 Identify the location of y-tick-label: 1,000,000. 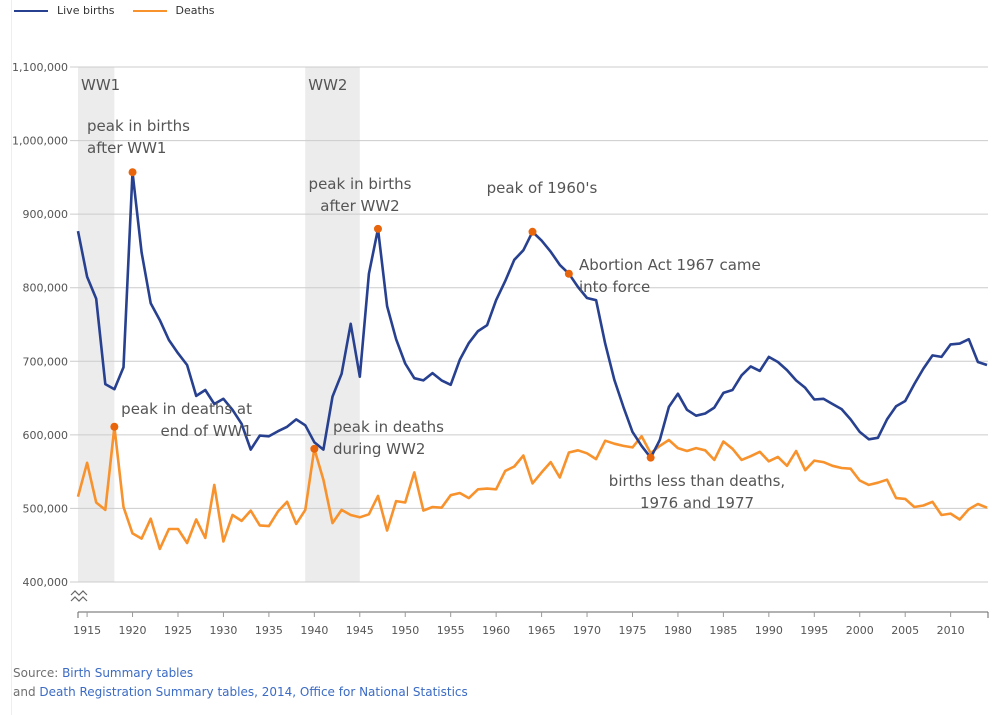
(40, 141).